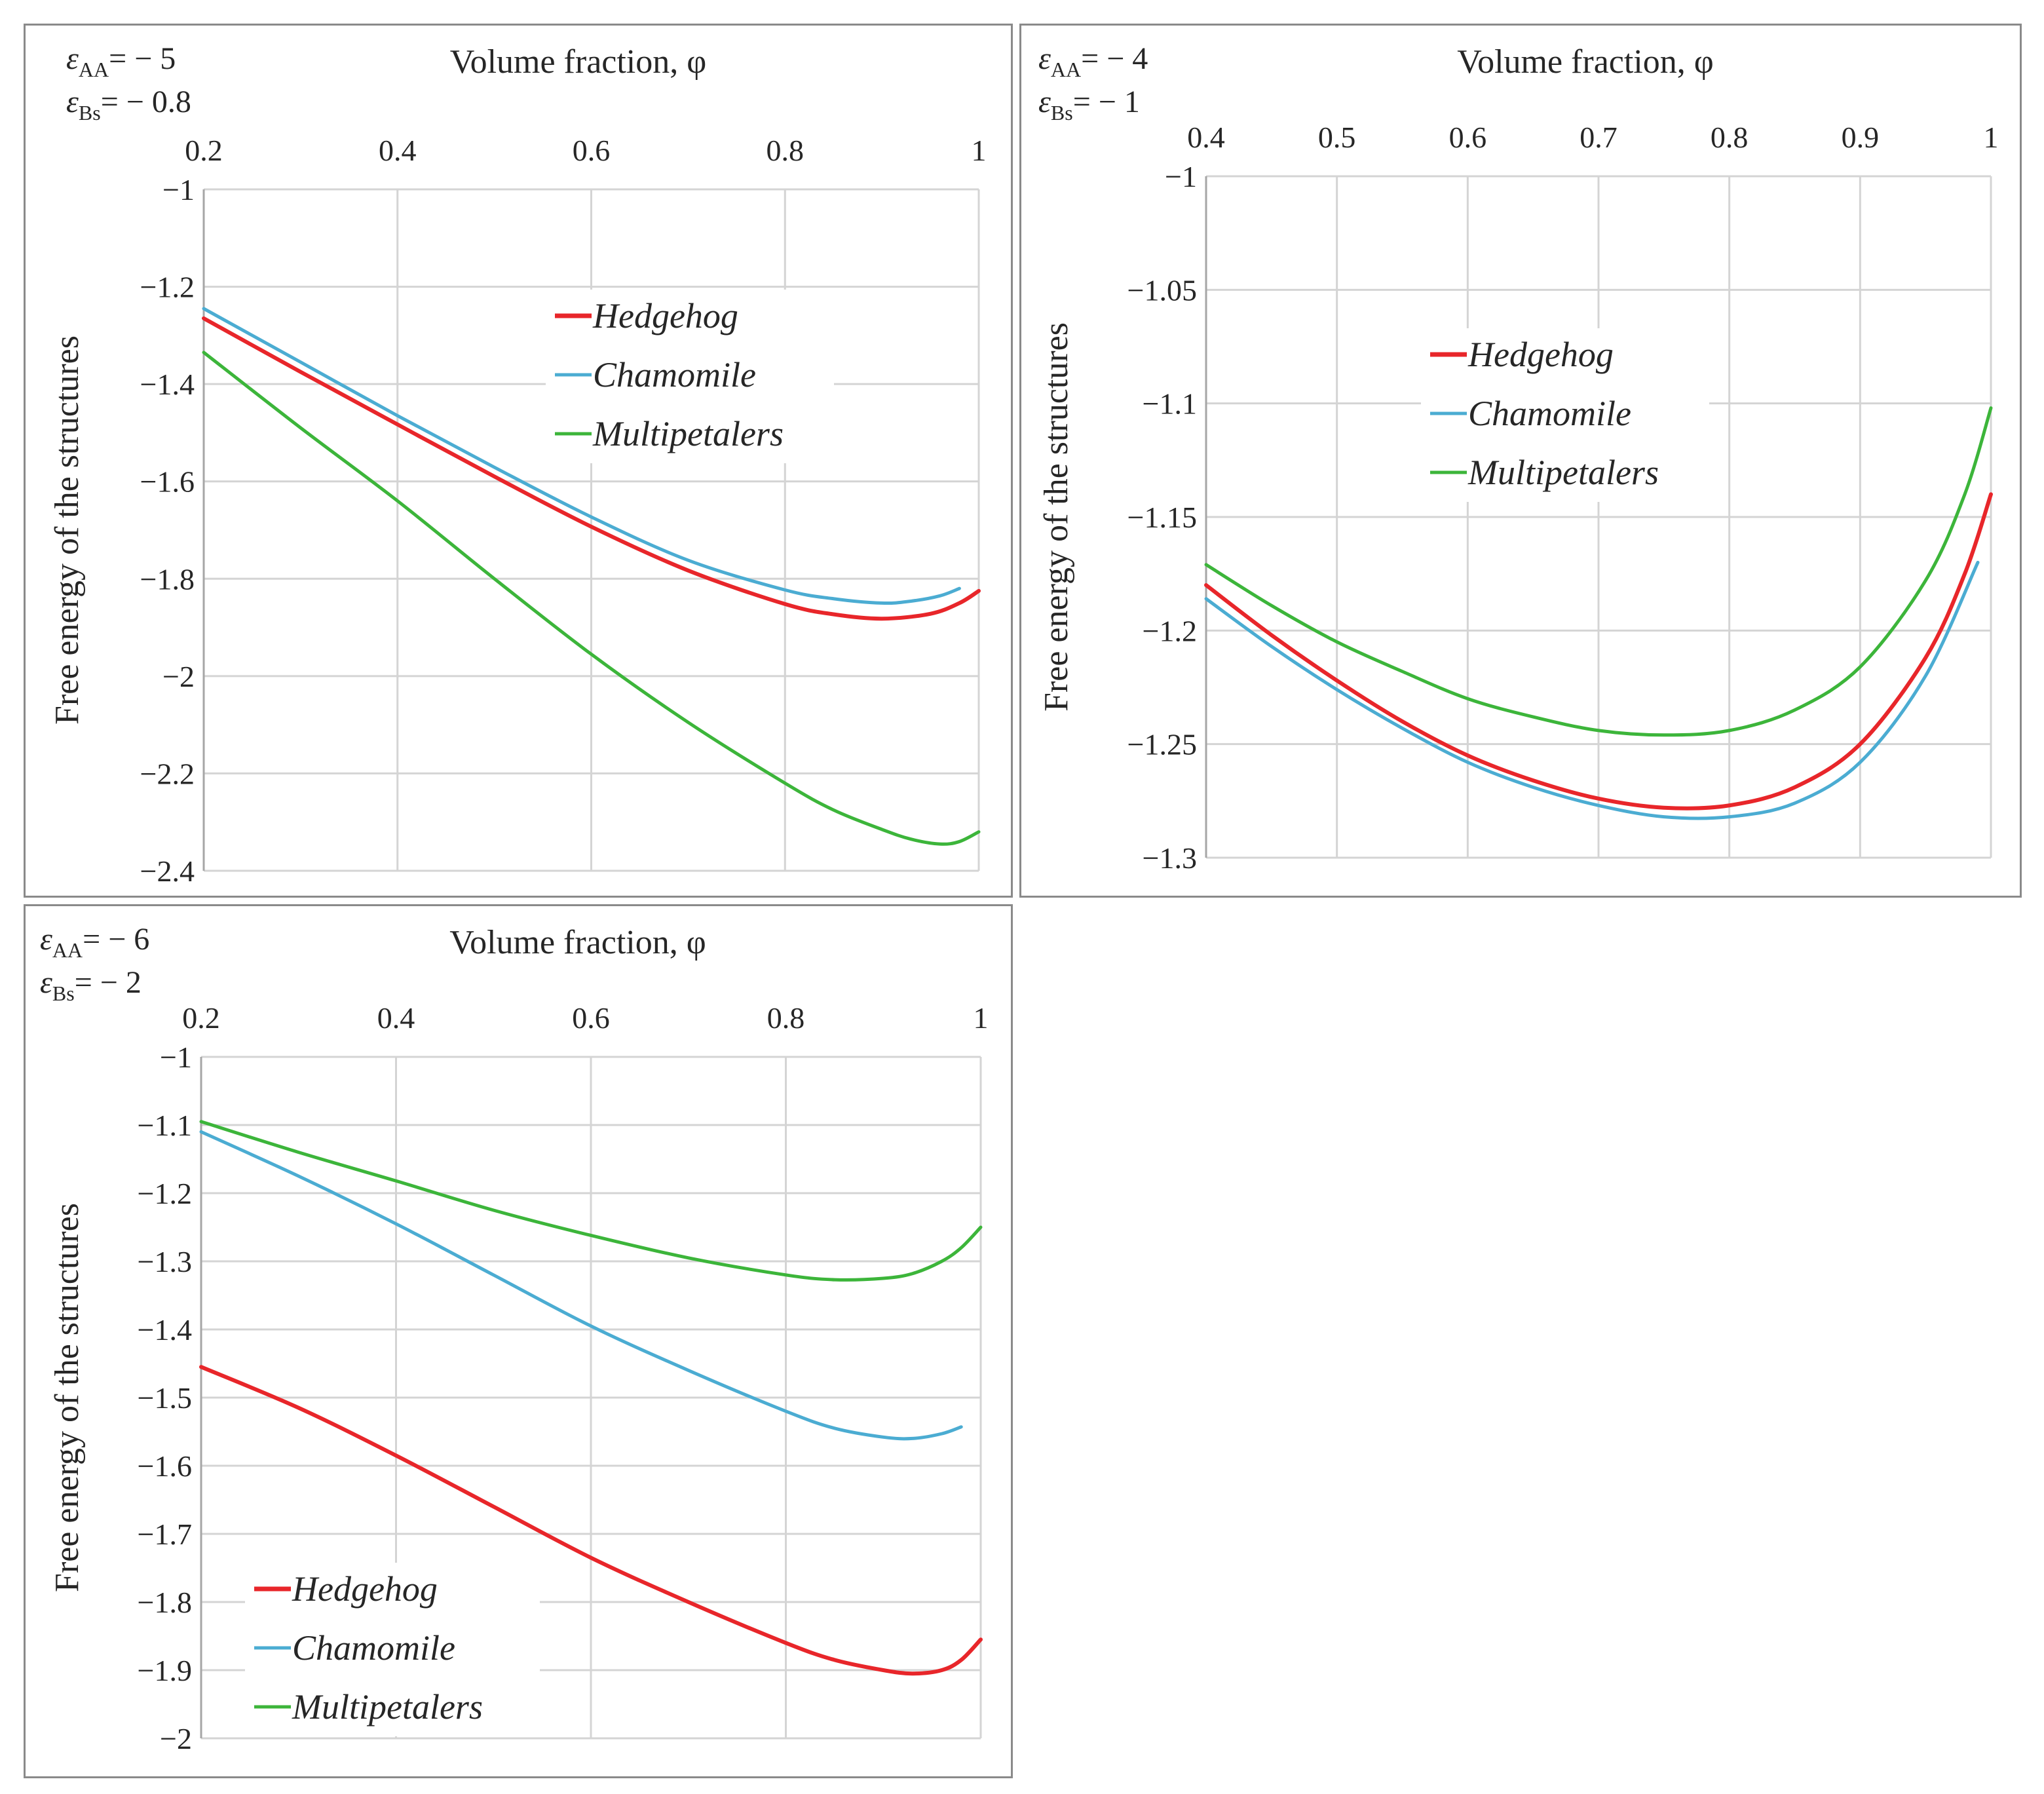 This screenshot has width=2044, height=1794. What do you see at coordinates (167, 774) in the screenshot?
I see `y-tick-label: −2.2` at bounding box center [167, 774].